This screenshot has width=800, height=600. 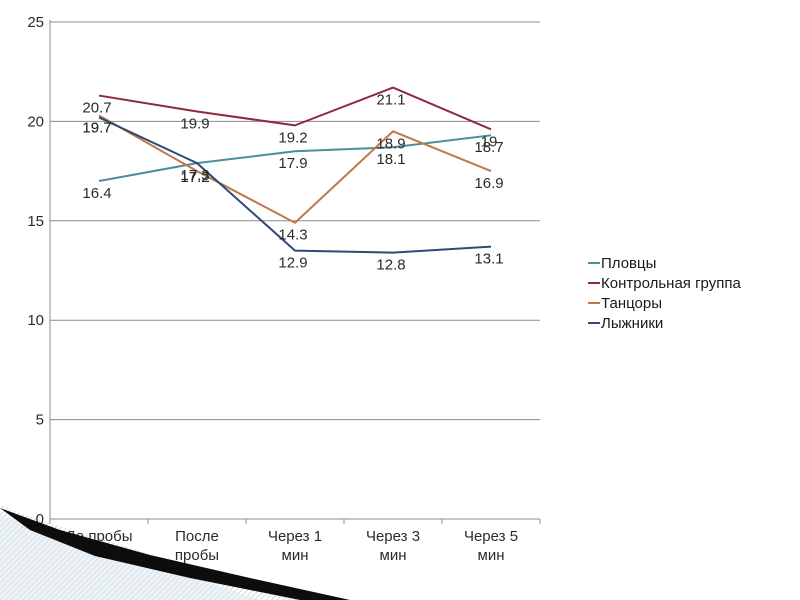 I want to click on data-label: 19.7, so click(x=96, y=127).